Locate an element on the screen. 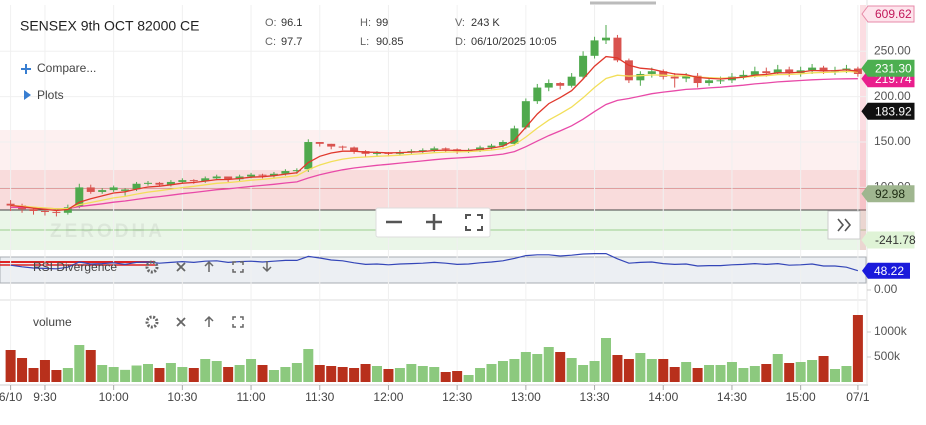 The image size is (926, 425). price-badge-label: 183.92 is located at coordinates (893, 111).